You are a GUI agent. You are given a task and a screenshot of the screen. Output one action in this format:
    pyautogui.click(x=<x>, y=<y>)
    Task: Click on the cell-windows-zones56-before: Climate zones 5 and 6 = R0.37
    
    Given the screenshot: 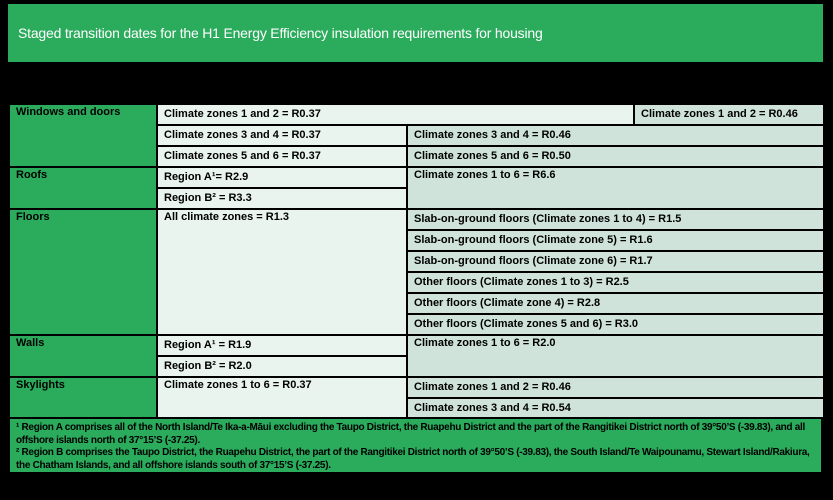 What is the action you would take?
    pyautogui.click(x=282, y=156)
    